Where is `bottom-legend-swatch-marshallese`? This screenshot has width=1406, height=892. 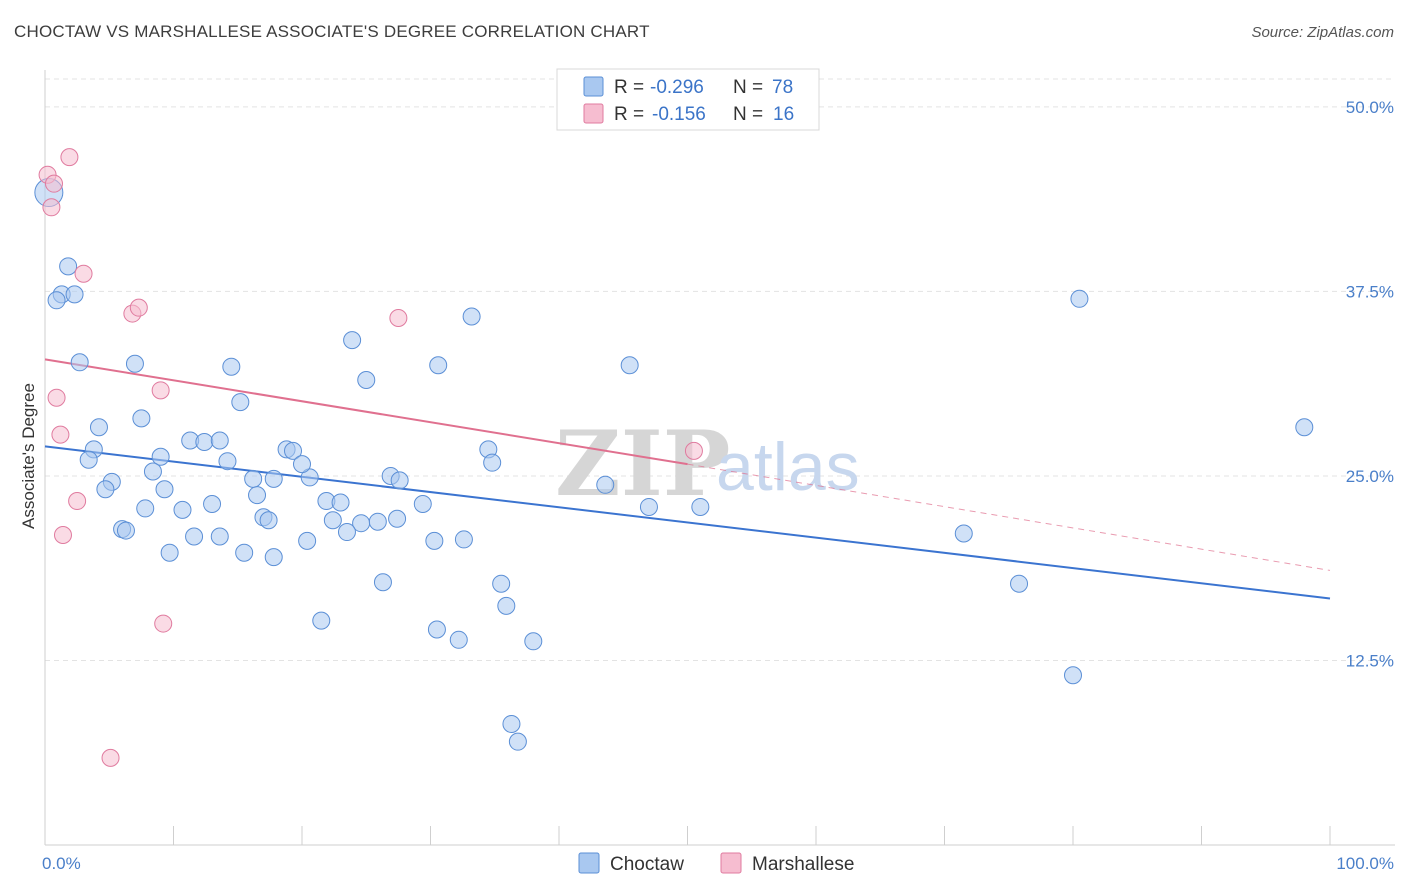 bottom-legend-swatch-marshallese is located at coordinates (731, 863).